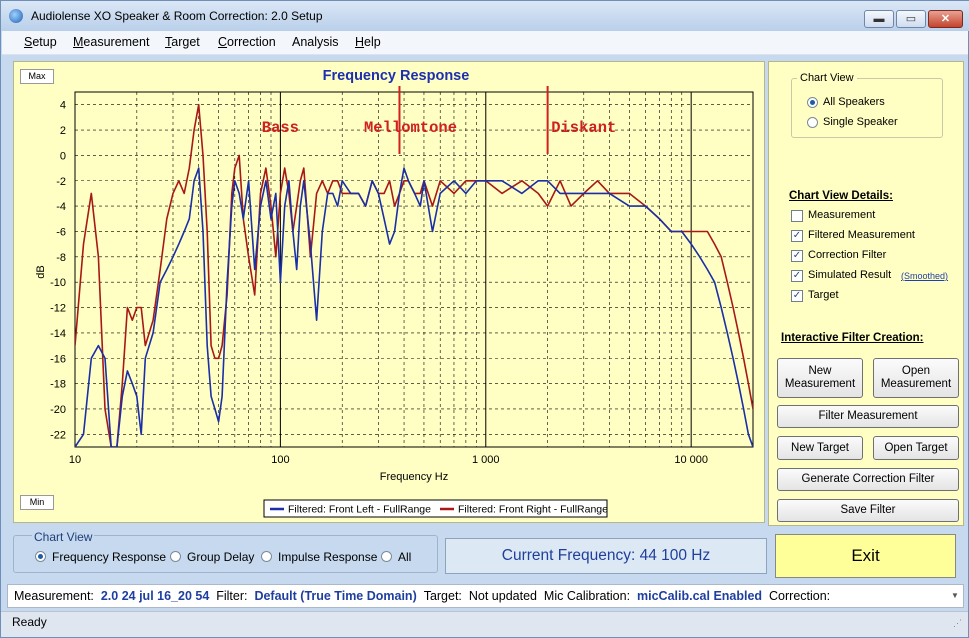 This screenshot has width=969, height=638. I want to click on detail-checkbox-1: ✓, so click(797, 236).